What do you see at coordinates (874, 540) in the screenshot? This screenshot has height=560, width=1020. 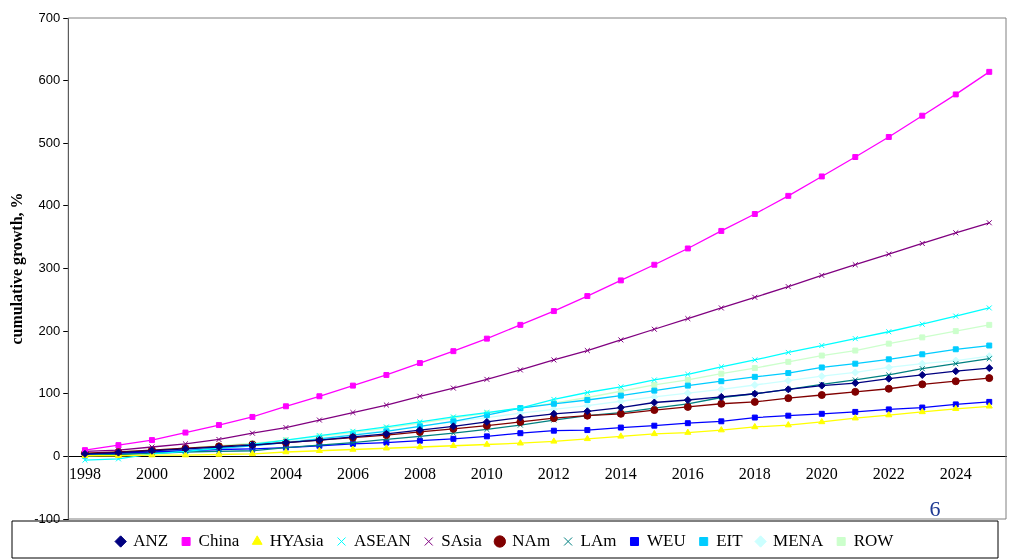 I see `legend-label: ROW` at bounding box center [874, 540].